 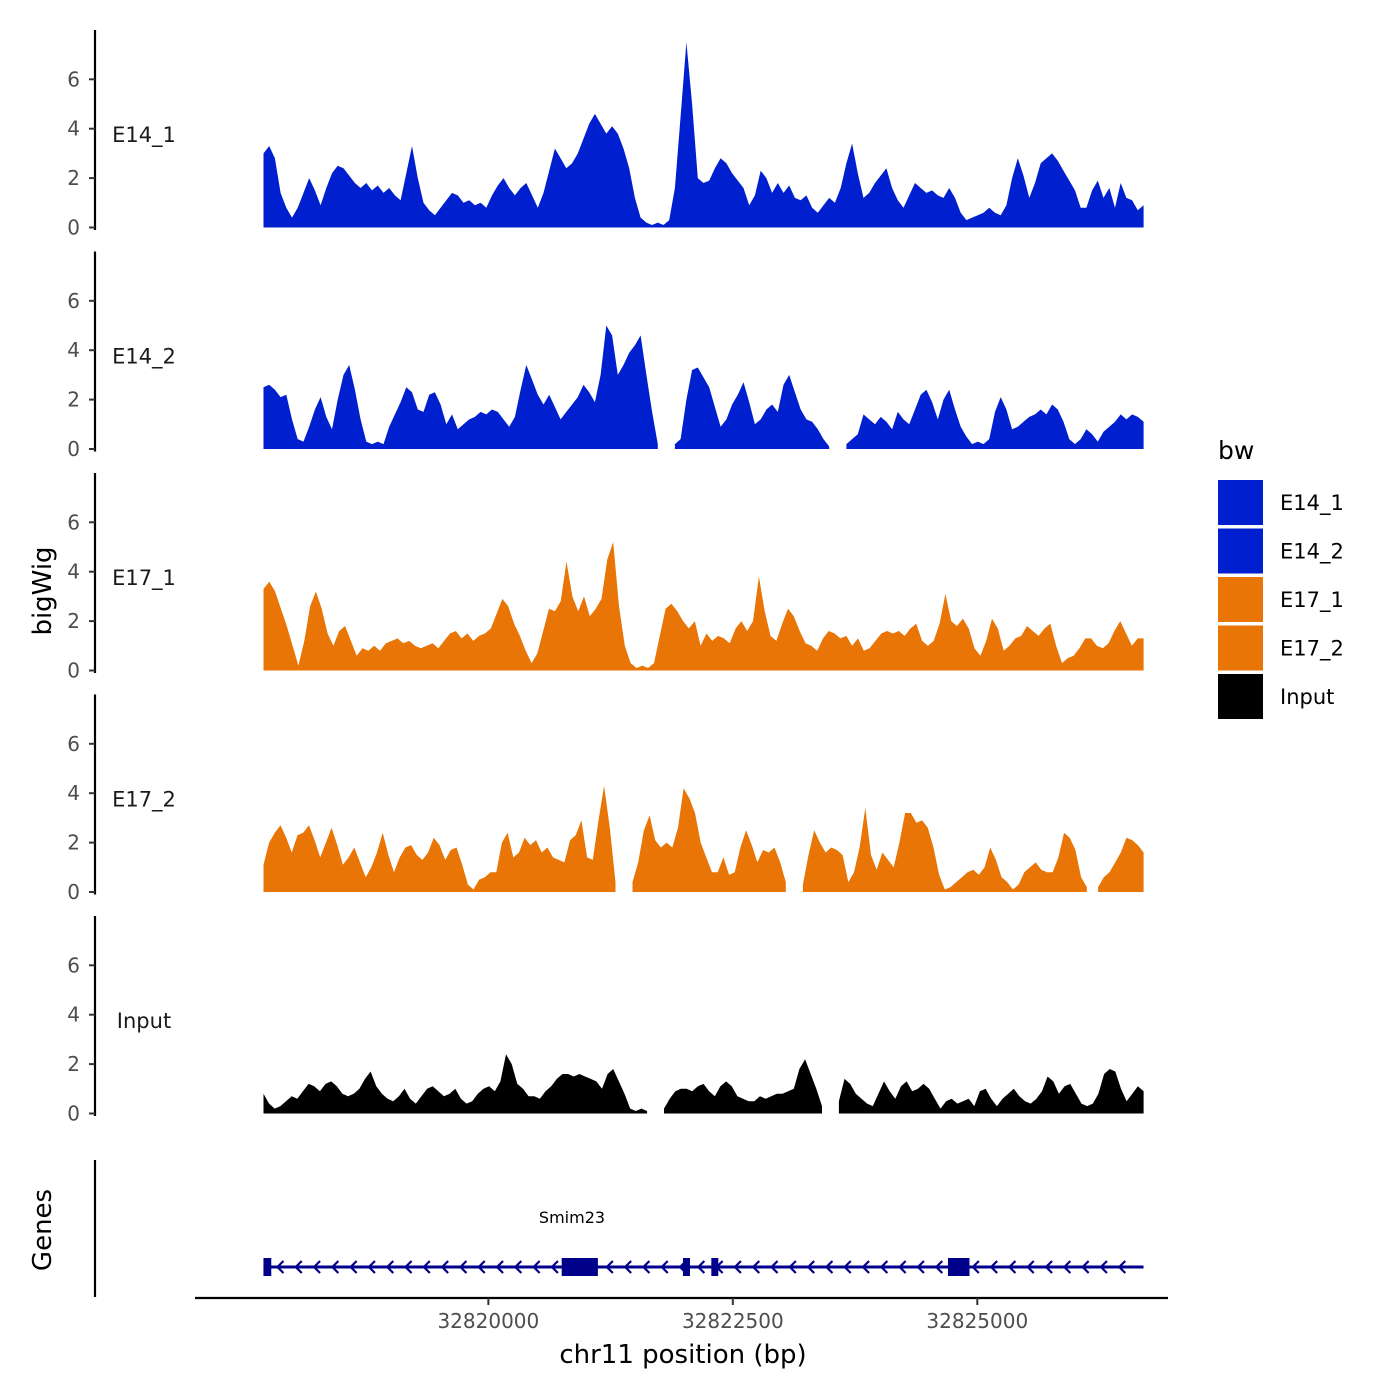 I want to click on gene-track: Smim23, so click(x=618, y=1228).